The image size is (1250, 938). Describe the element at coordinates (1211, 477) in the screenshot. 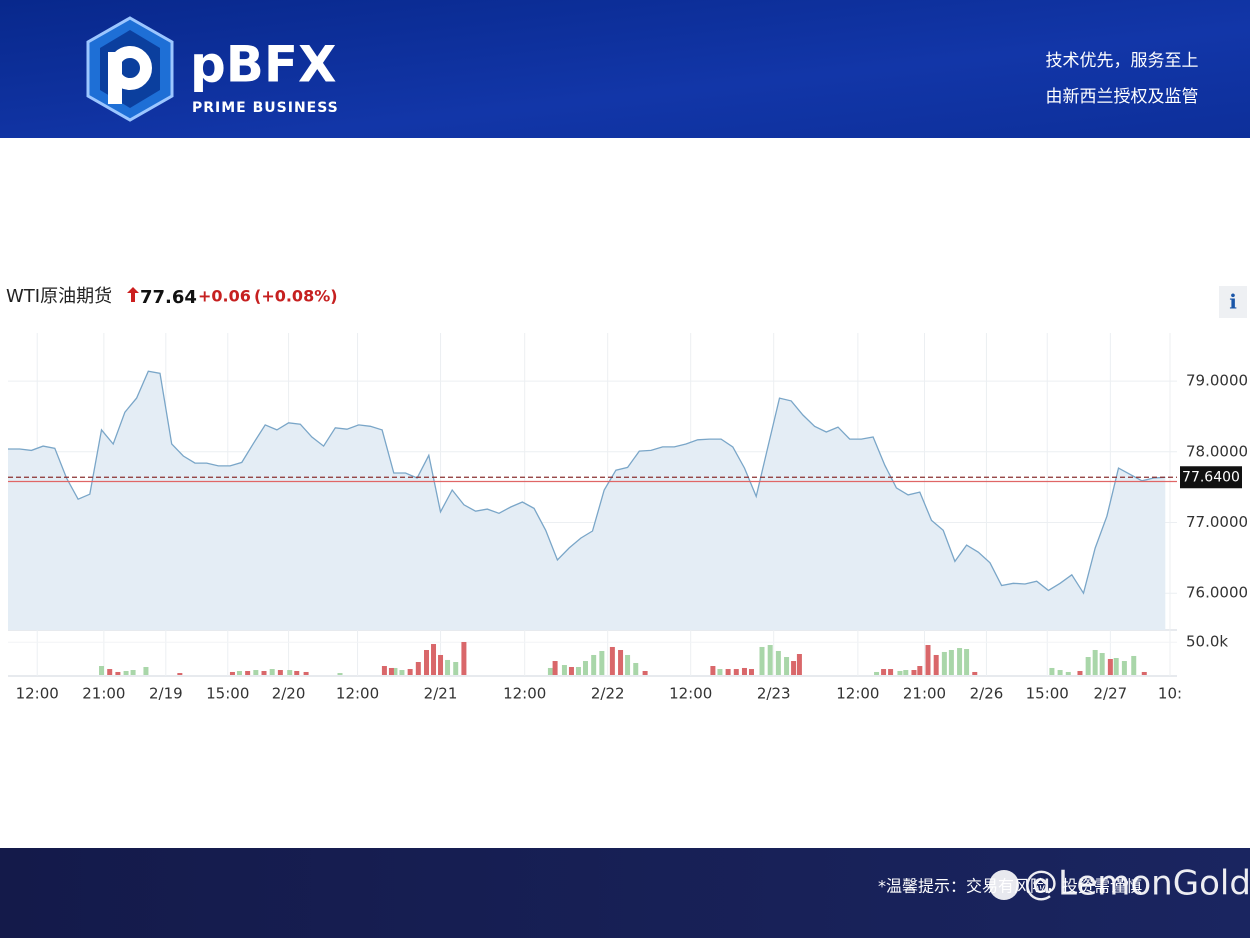

I see `price-tag` at that location.